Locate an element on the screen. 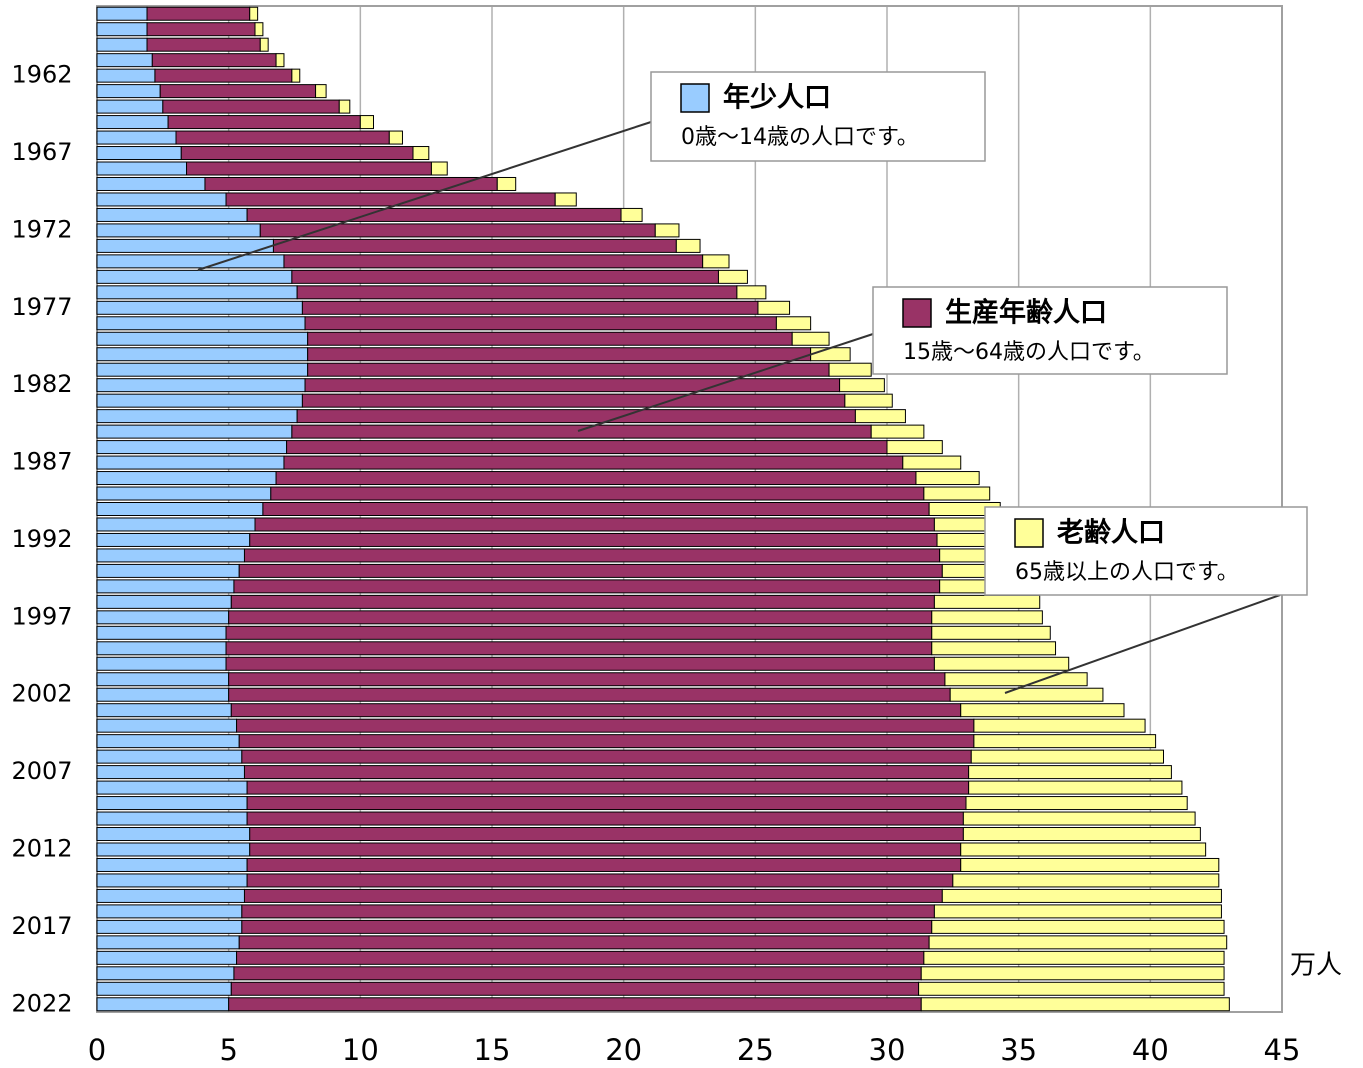 This screenshot has height=1068, width=1363. annotation: 老齢人口 65歳以上の人口です。 is located at coordinates (1146, 551).